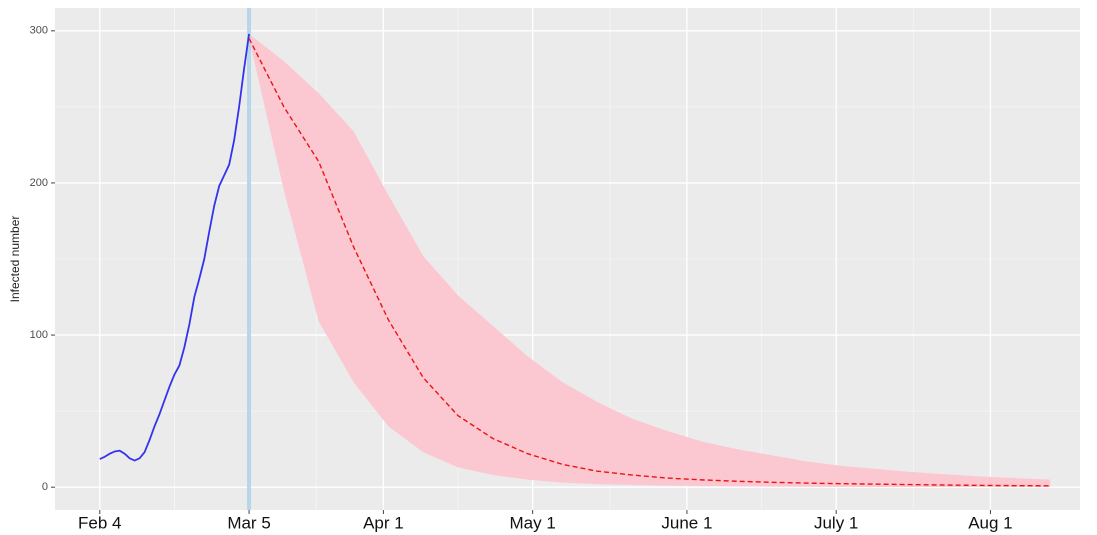 This screenshot has height=535, width=1097. What do you see at coordinates (686, 522) in the screenshot?
I see `x-tick-label: June 1` at bounding box center [686, 522].